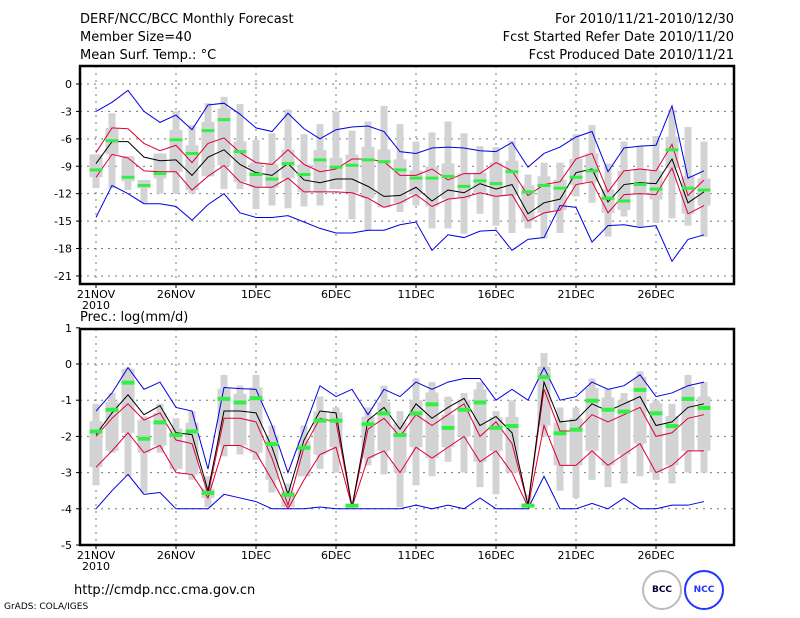  Describe the element at coordinates (66, 111) in the screenshot. I see `temp-ytick-label: -3` at that location.